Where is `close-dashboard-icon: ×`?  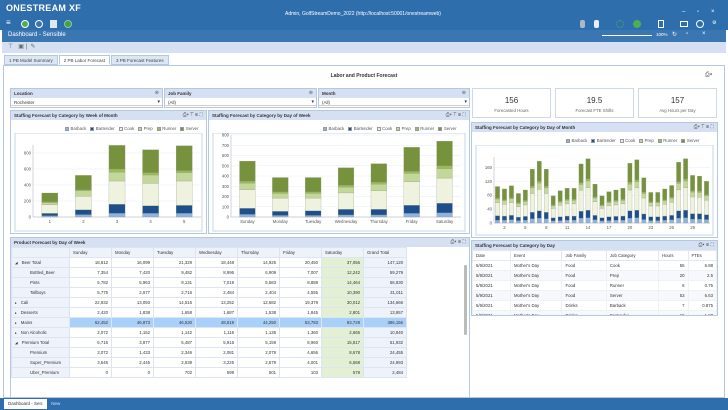 close-dashboard-icon: × is located at coordinates (704, 34).